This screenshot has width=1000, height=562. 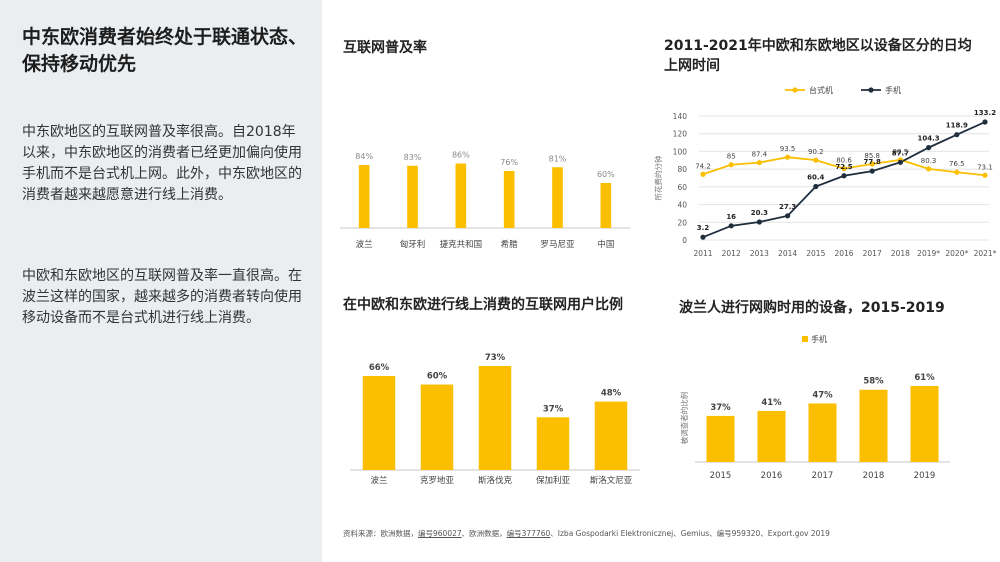 What do you see at coordinates (956, 253) in the screenshot?
I see `x-tick-label-9: 2020*` at bounding box center [956, 253].